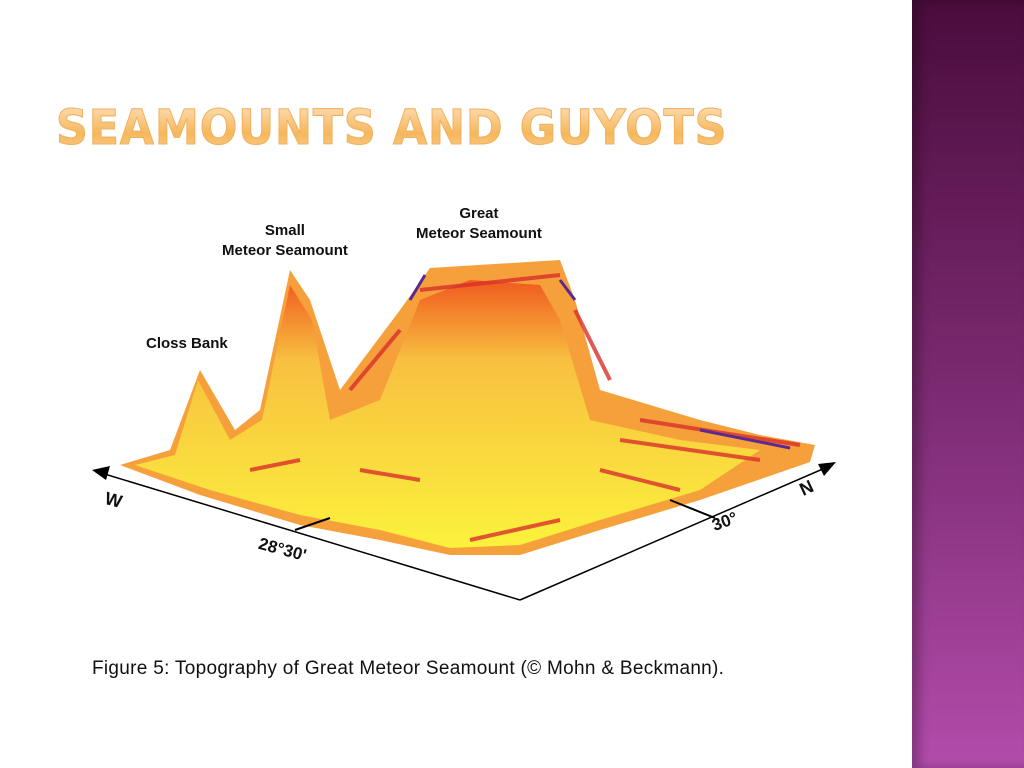 The image size is (1024, 768). What do you see at coordinates (692, 509) in the screenshot?
I see `lat-tick` at bounding box center [692, 509].